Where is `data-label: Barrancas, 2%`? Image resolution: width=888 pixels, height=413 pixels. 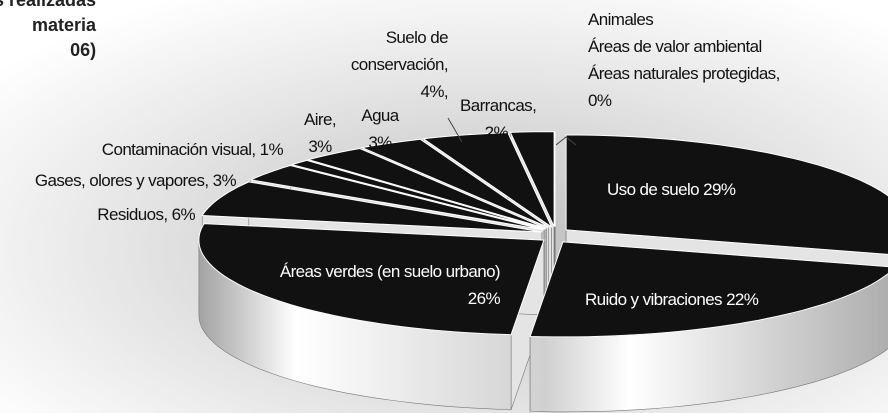
data-label: Barrancas, 2% is located at coordinates (498, 119).